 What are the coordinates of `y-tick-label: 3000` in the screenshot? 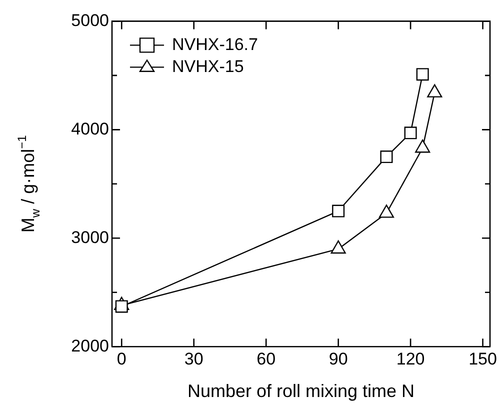 It's located at (90, 237).